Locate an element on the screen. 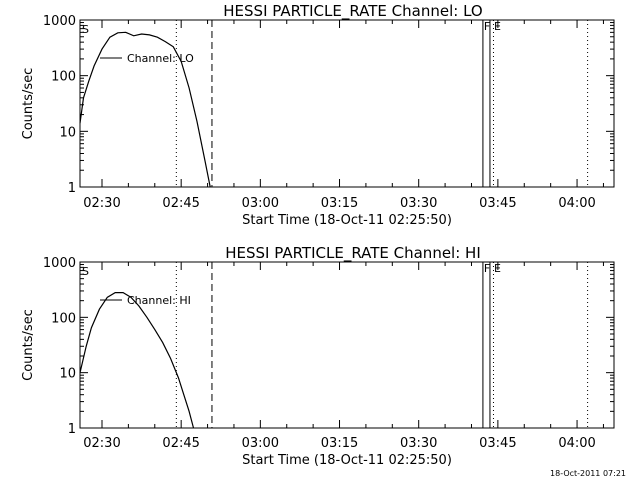 The width and height of the screenshot is (640, 480). chart-title: HESSI PARTICLE_RATE Channel: LO is located at coordinates (352, 11).